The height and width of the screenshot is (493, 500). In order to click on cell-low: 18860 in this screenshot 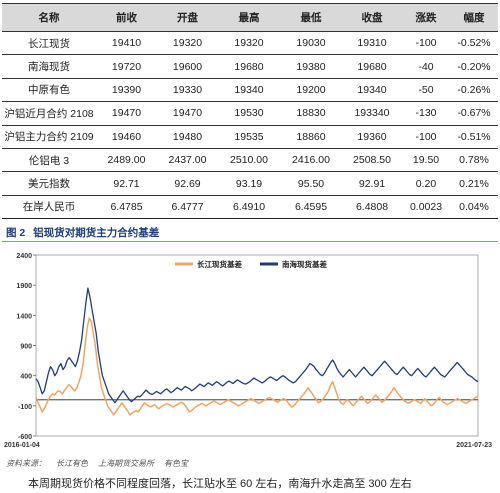, I will do `click(311, 137)`.